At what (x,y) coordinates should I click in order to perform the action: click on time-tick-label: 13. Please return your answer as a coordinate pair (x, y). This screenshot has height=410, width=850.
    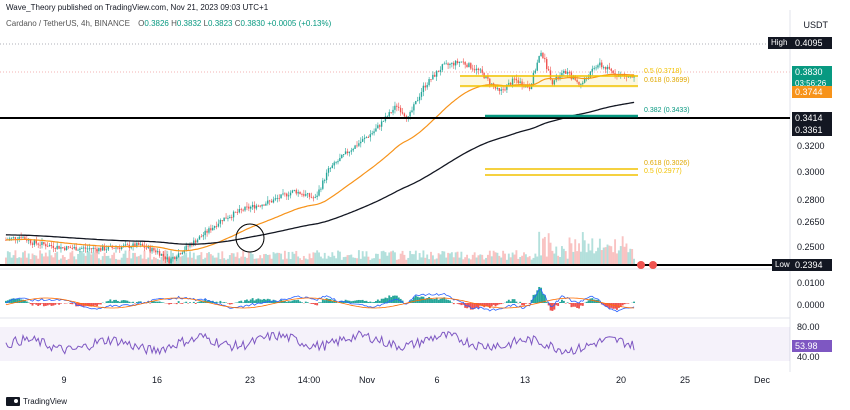
    Looking at the image, I should click on (525, 380).